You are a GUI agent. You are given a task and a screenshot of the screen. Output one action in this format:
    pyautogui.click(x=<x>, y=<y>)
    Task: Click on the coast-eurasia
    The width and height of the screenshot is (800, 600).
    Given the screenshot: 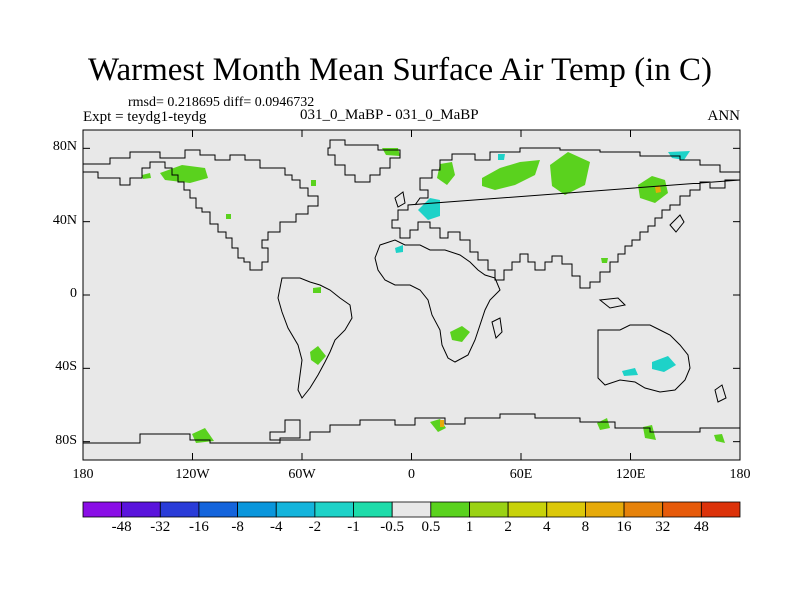 What is the action you would take?
    pyautogui.click(x=566, y=218)
    